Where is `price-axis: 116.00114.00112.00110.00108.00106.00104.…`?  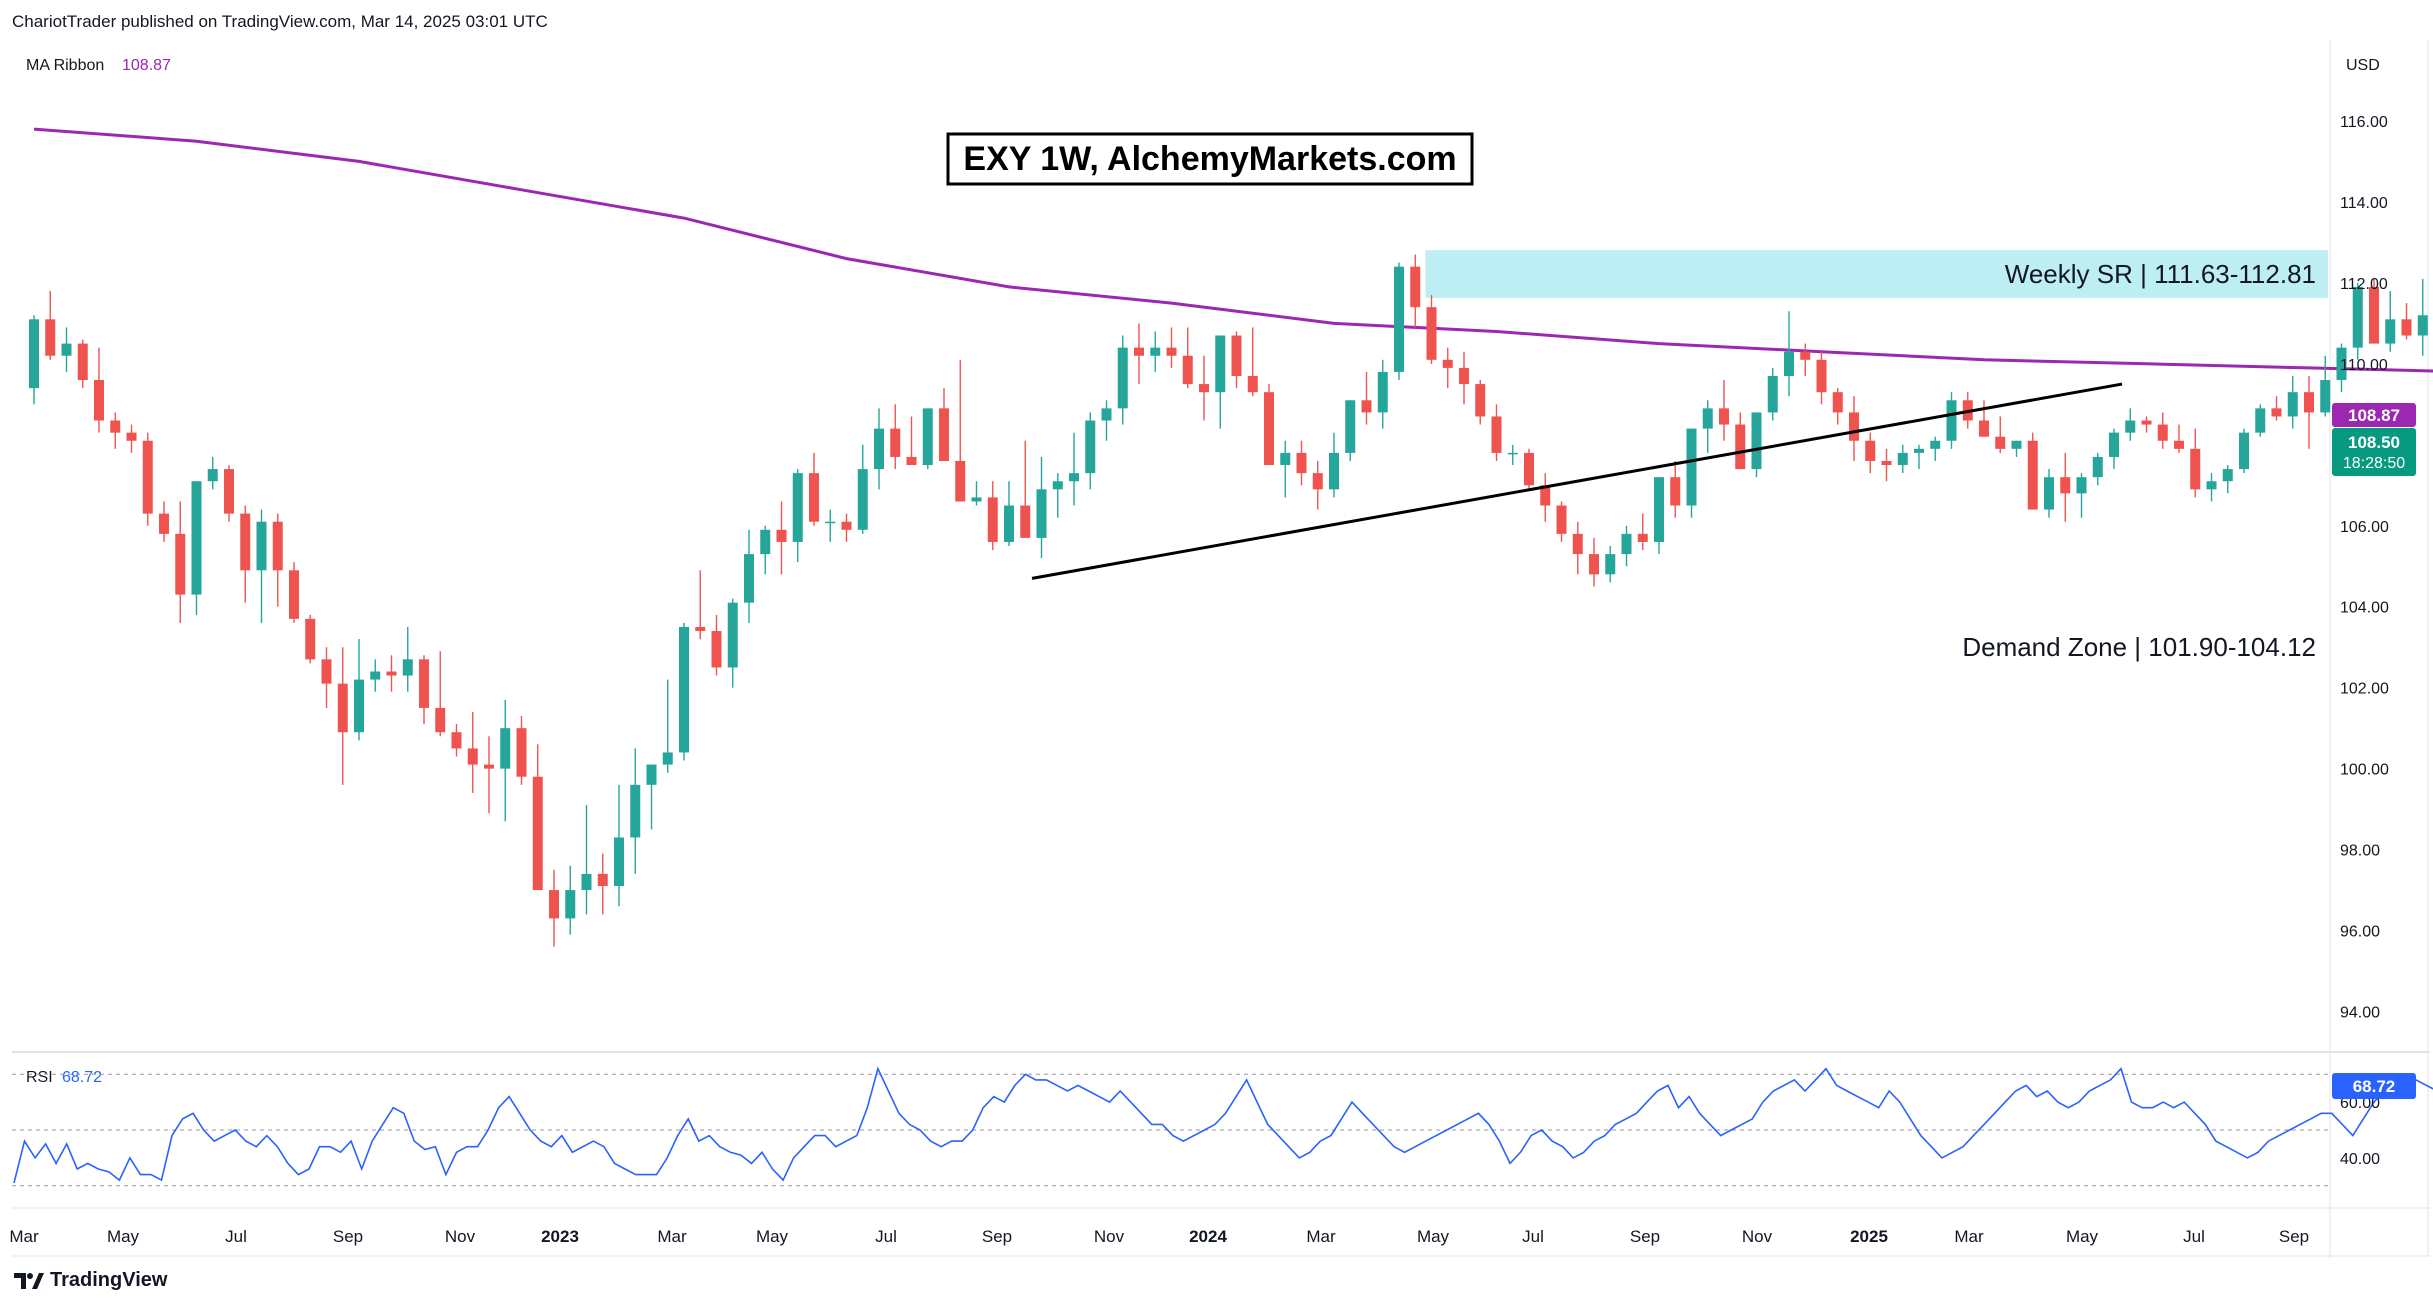 price-axis: 116.00114.00112.00110.00108.00106.00104.… is located at coordinates (2364, 568).